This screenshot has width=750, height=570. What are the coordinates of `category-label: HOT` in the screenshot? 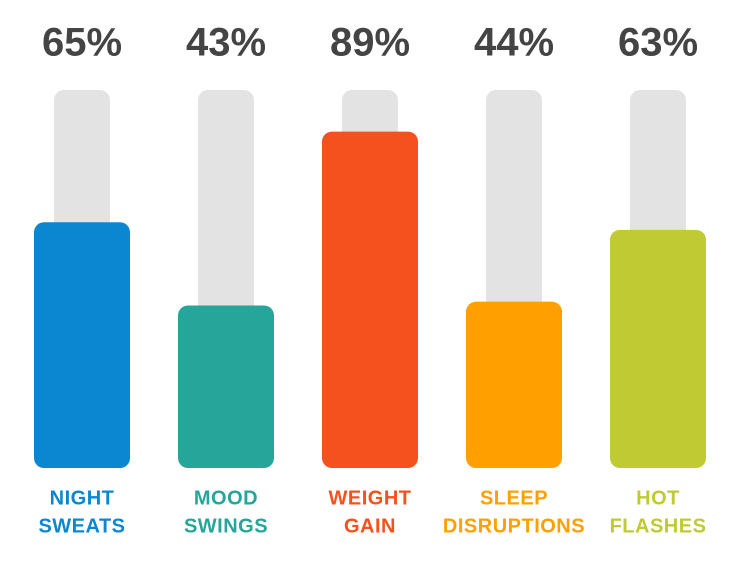 It's located at (658, 498).